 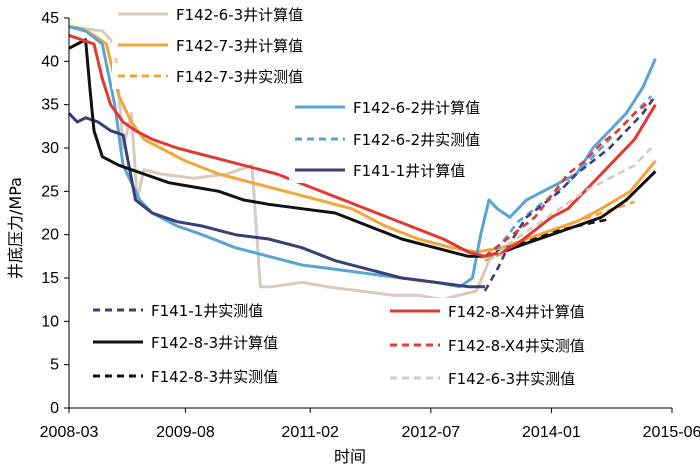 What do you see at coordinates (185, 432) in the screenshot?
I see `x-tick-label-1: 2009-08` at bounding box center [185, 432].